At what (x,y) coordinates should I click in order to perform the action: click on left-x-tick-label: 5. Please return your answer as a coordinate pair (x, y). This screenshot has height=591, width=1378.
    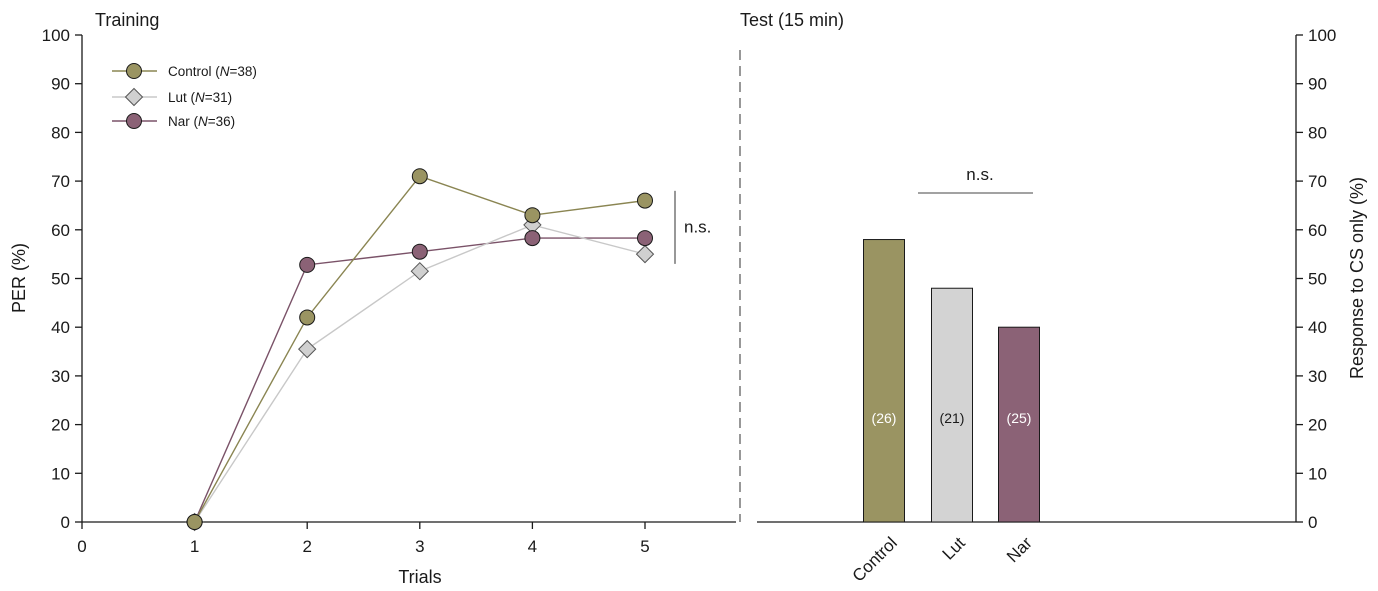
    Looking at the image, I should click on (644, 546).